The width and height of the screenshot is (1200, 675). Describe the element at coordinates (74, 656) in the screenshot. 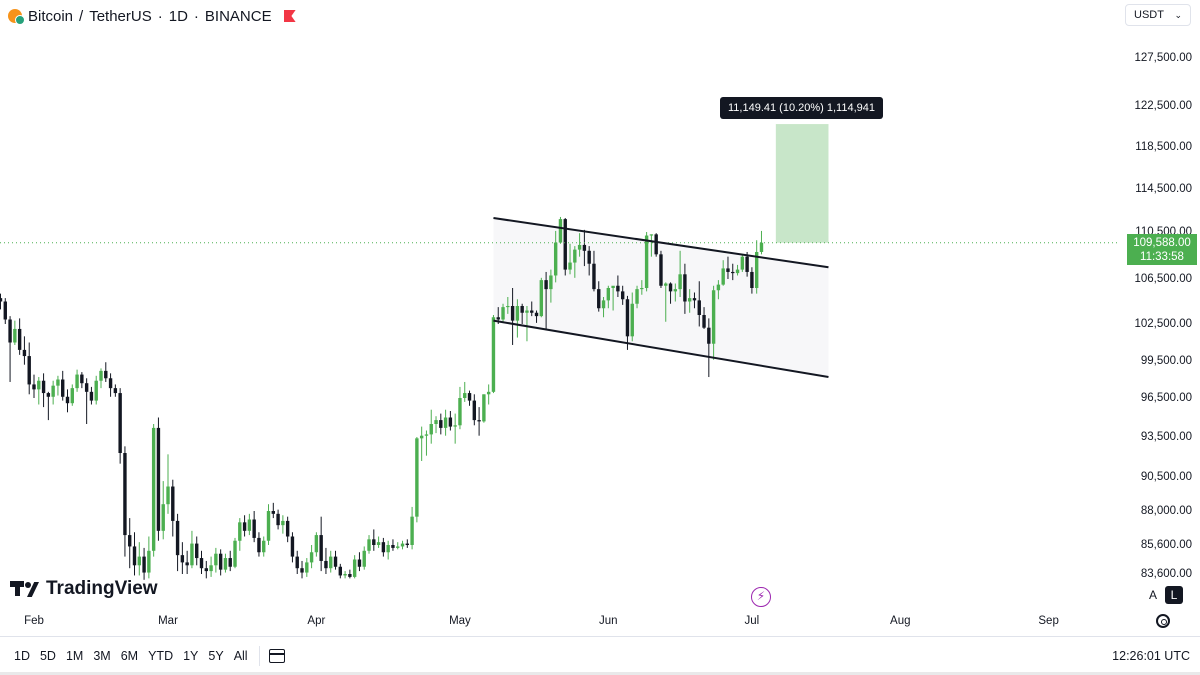

I see `range-button-1m: 1M` at that location.